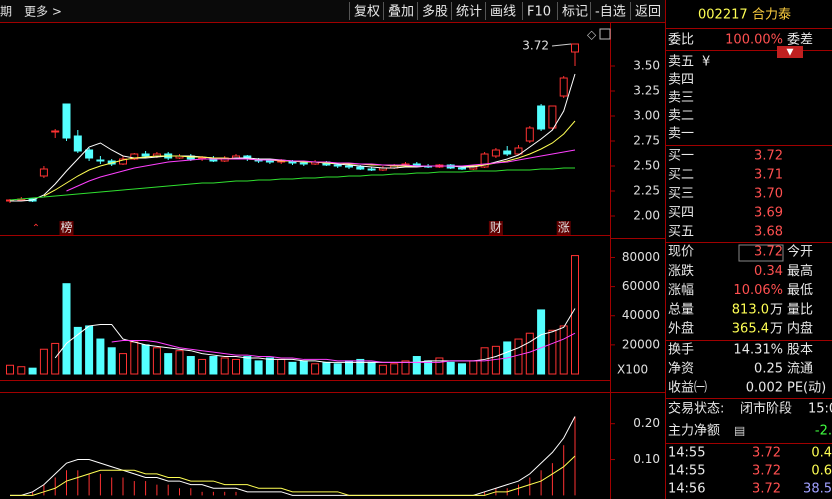 This screenshot has width=832, height=499. Describe the element at coordinates (761, 253) in the screenshot. I see `price-box` at that location.